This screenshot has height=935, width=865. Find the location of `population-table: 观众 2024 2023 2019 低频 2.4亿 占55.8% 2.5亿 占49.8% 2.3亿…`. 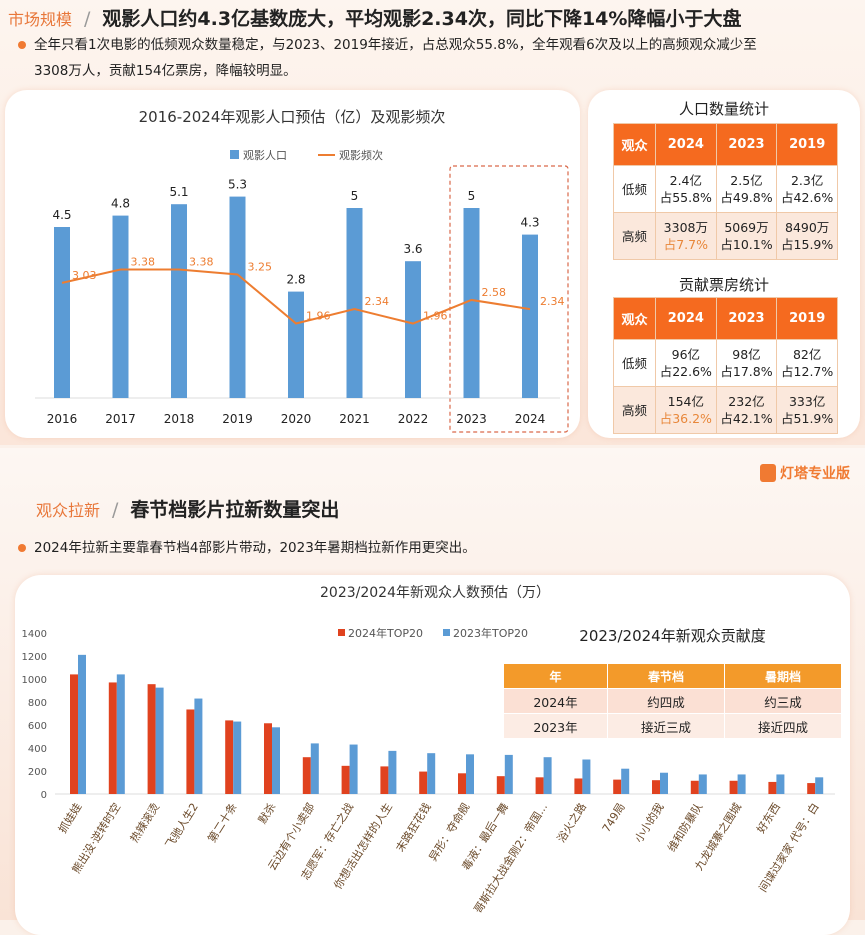

population-table: 观众 2024 2023 2019 低频 2.4亿 占55.8% 2.5亿 占49.8% 2.3亿… is located at coordinates (725, 191).